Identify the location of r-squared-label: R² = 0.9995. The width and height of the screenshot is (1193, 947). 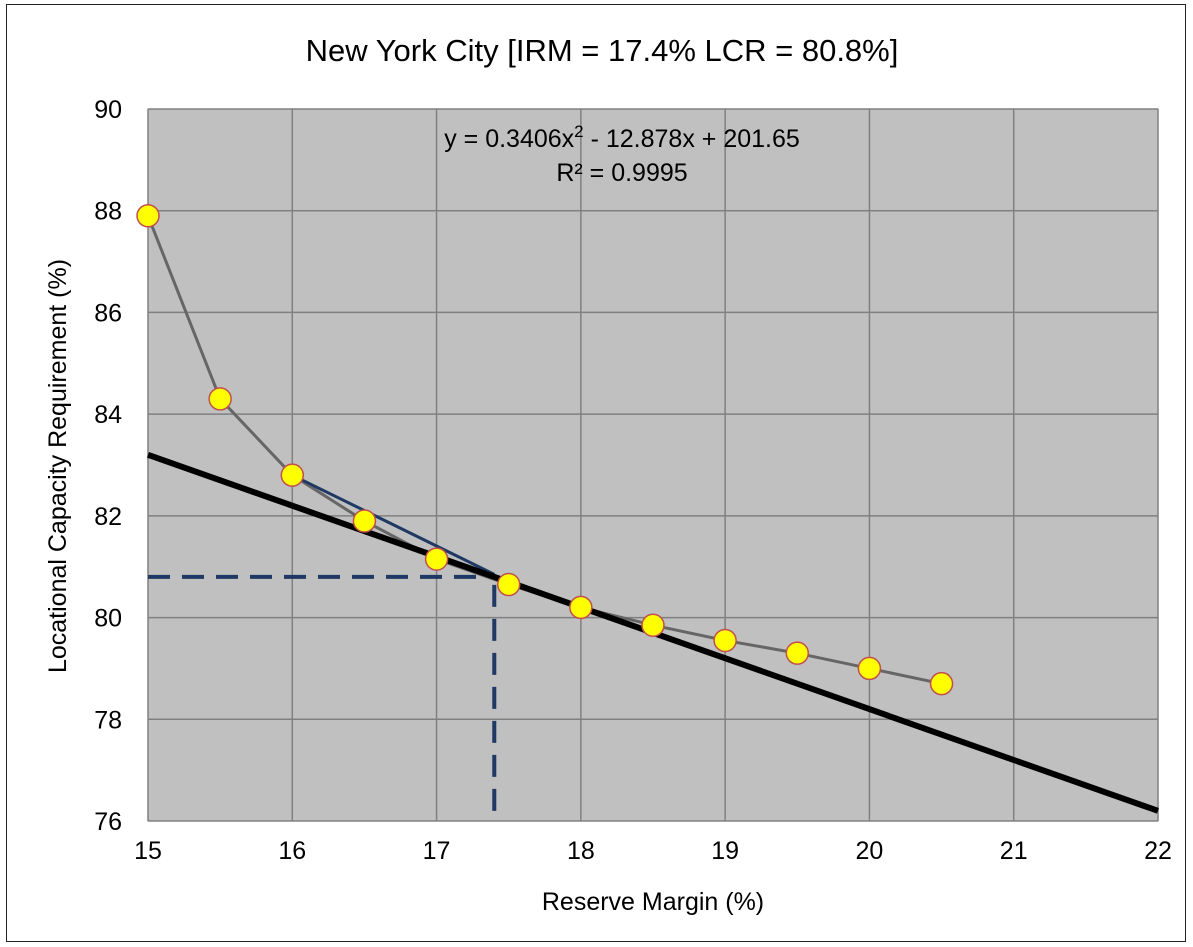
(621, 173).